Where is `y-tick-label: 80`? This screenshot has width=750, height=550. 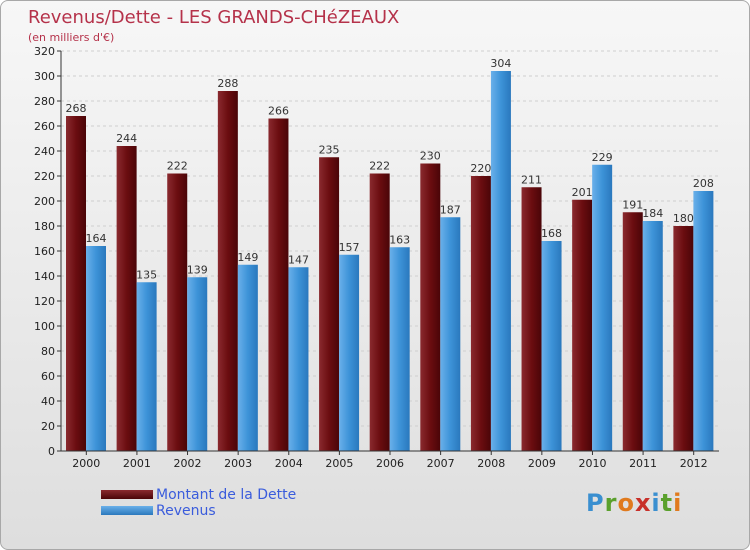 y-tick-label: 80 is located at coordinates (48, 351).